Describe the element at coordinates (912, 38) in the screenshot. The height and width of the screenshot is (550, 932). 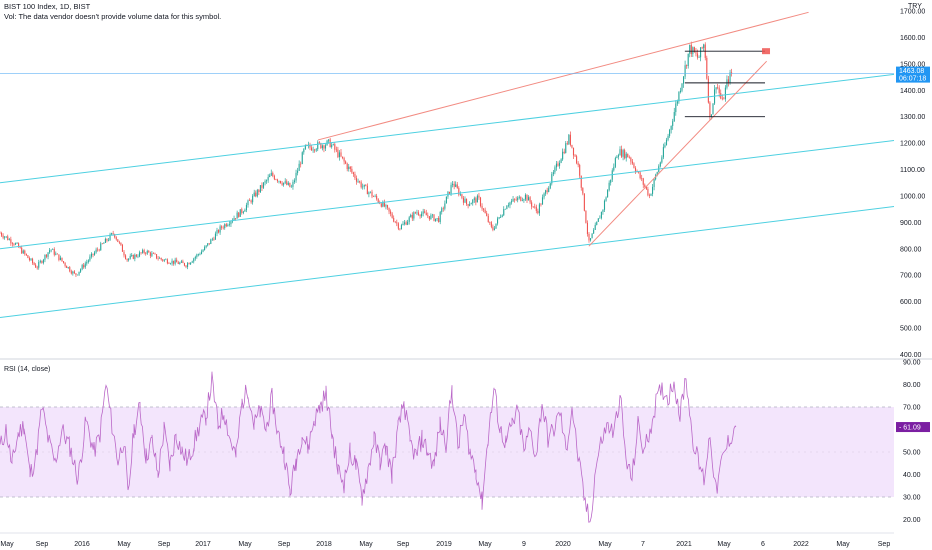
I see `price-tick-label: 1600.00` at that location.